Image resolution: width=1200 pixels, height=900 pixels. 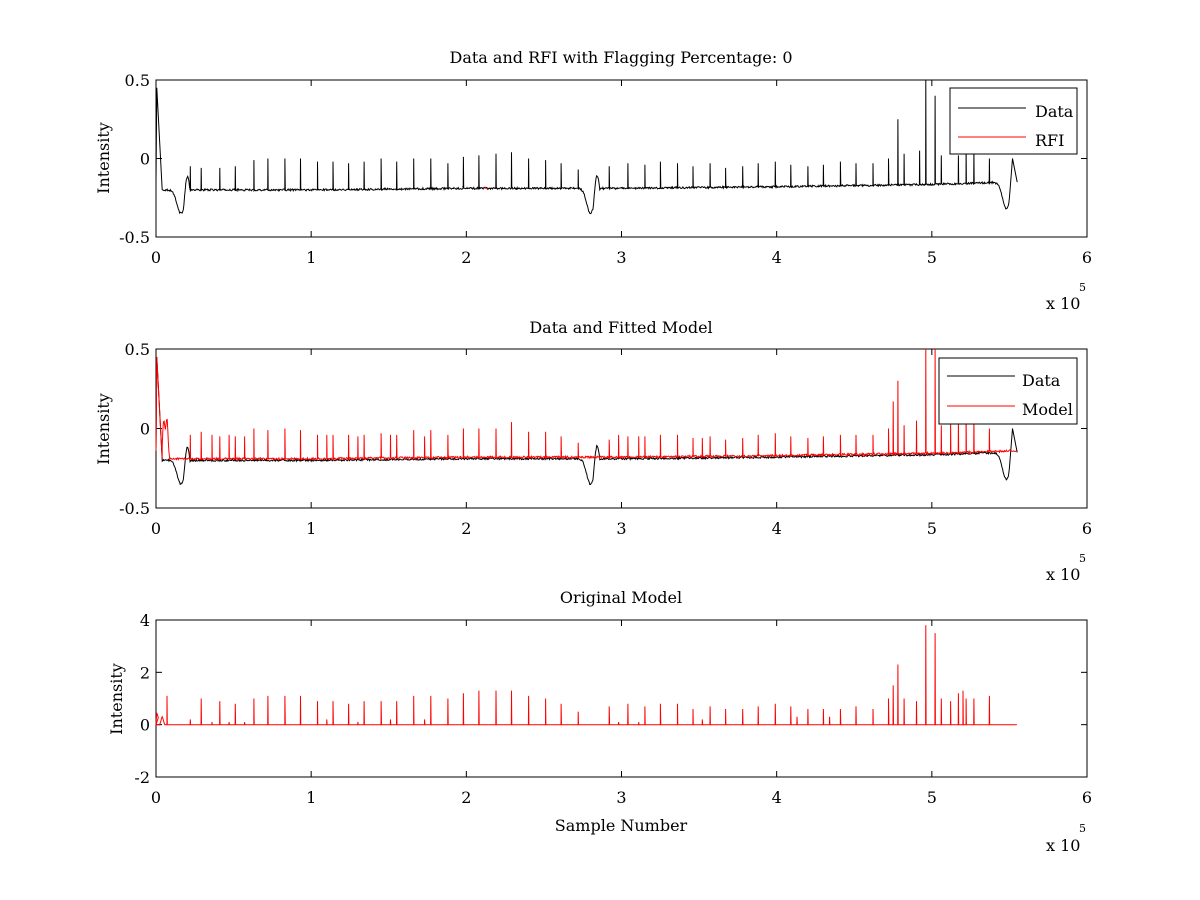 I want to click on y-tick-label: 4, so click(x=145, y=620).